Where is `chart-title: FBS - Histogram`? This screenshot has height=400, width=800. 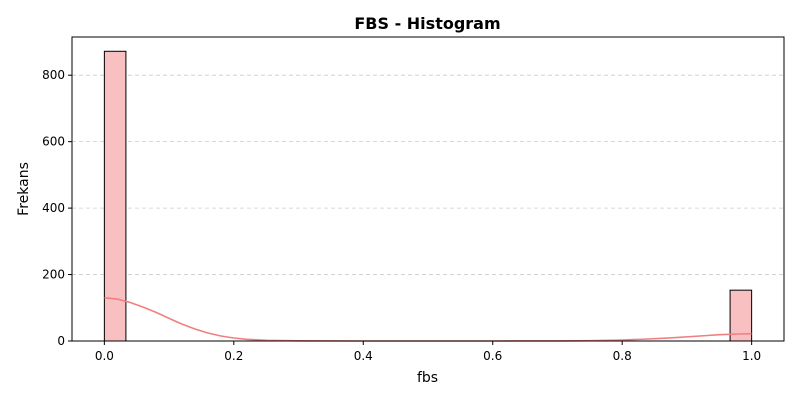
chart-title: FBS - Histogram is located at coordinates (427, 23).